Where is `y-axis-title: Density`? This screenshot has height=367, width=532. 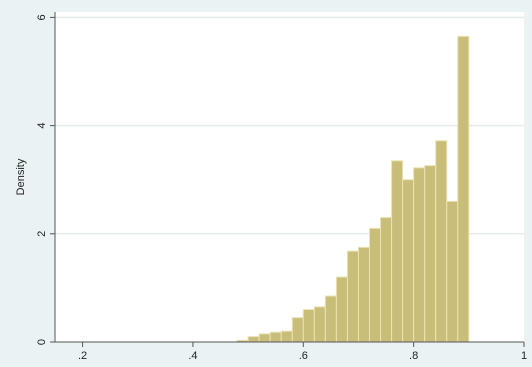 y-axis-title: Density is located at coordinates (21, 176).